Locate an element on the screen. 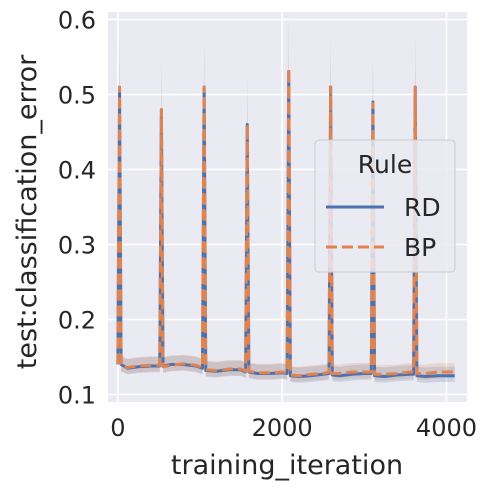 The height and width of the screenshot is (490, 489). x-tick-label: 4000 is located at coordinates (446, 428).